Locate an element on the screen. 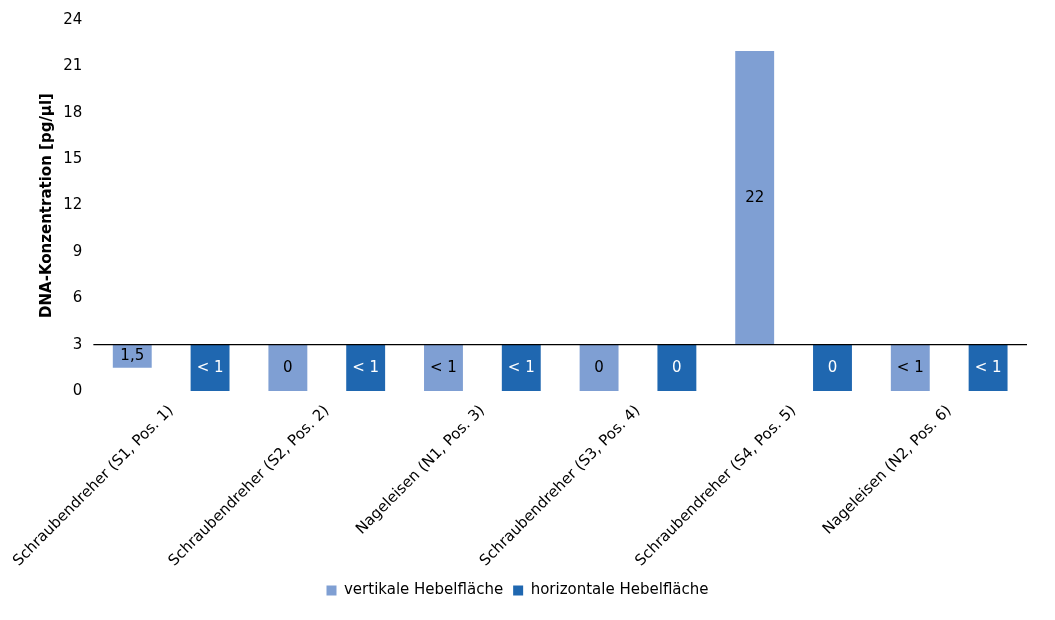 Image resolution: width=1055 pixels, height=620 pixels. y-tick-label: 3 is located at coordinates (77, 343).